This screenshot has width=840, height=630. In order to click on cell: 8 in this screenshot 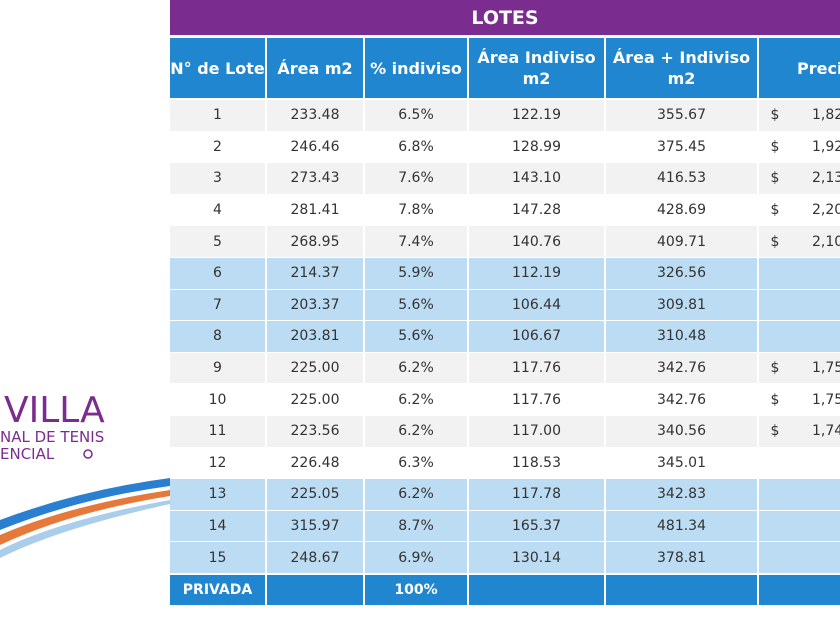, I will do `click(217, 336)`.